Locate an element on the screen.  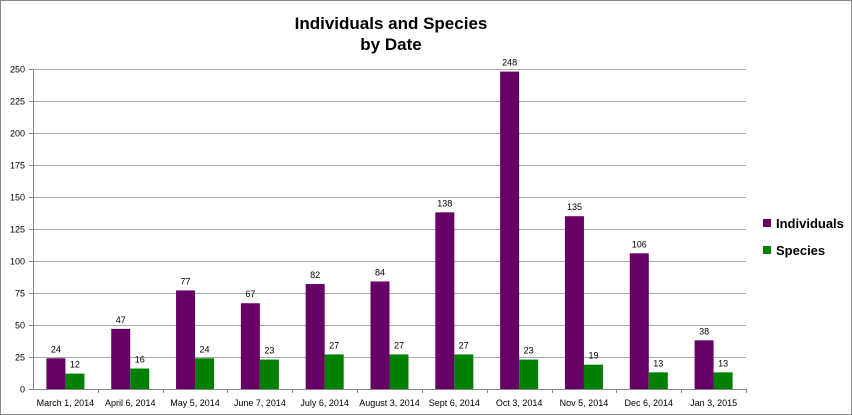
x-tick-label-1: April 6, 2014 is located at coordinates (130, 403).